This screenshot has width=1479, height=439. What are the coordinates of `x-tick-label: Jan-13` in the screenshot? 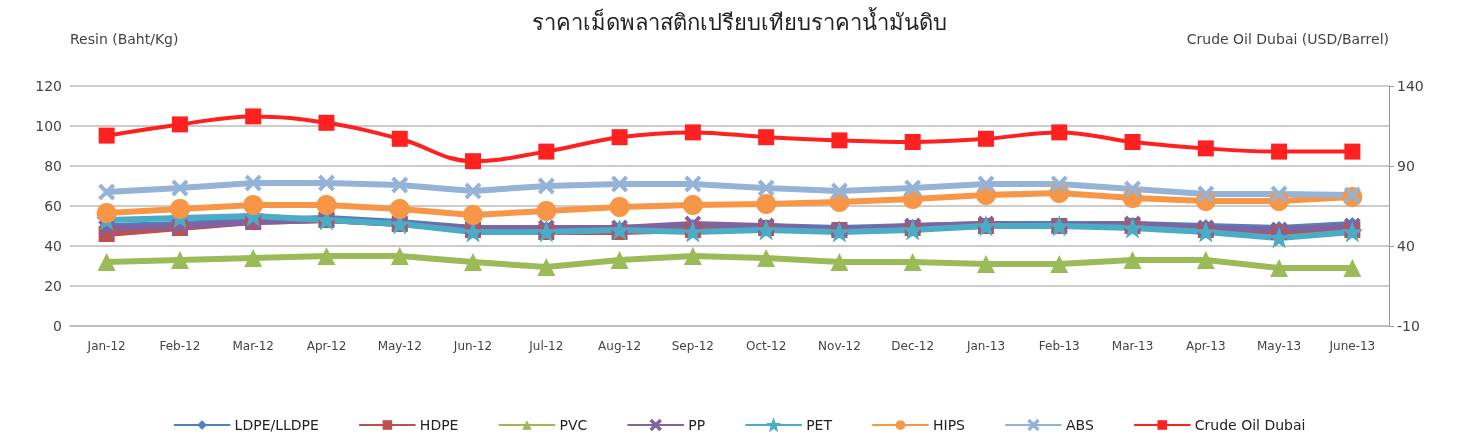 It's located at (985, 346).